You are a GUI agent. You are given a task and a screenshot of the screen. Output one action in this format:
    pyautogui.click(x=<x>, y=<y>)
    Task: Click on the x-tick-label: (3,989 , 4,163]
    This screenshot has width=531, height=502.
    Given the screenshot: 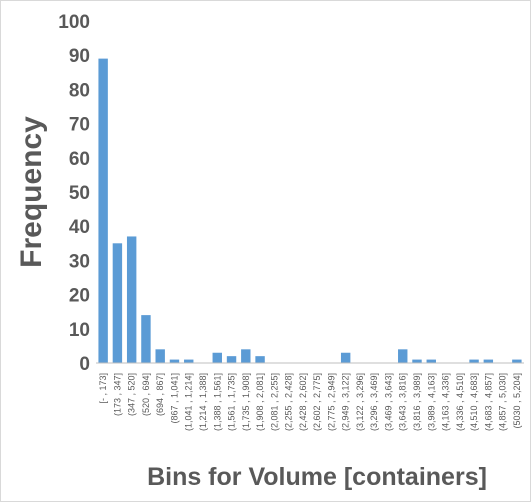 What is the action you would take?
    pyautogui.click(x=431, y=402)
    